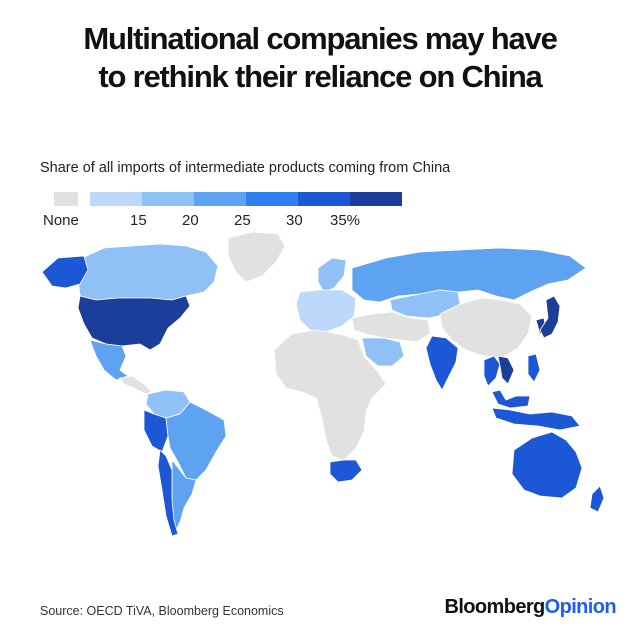 The height and width of the screenshot is (640, 640). What do you see at coordinates (156, 431) in the screenshot?
I see `country-peru` at bounding box center [156, 431].